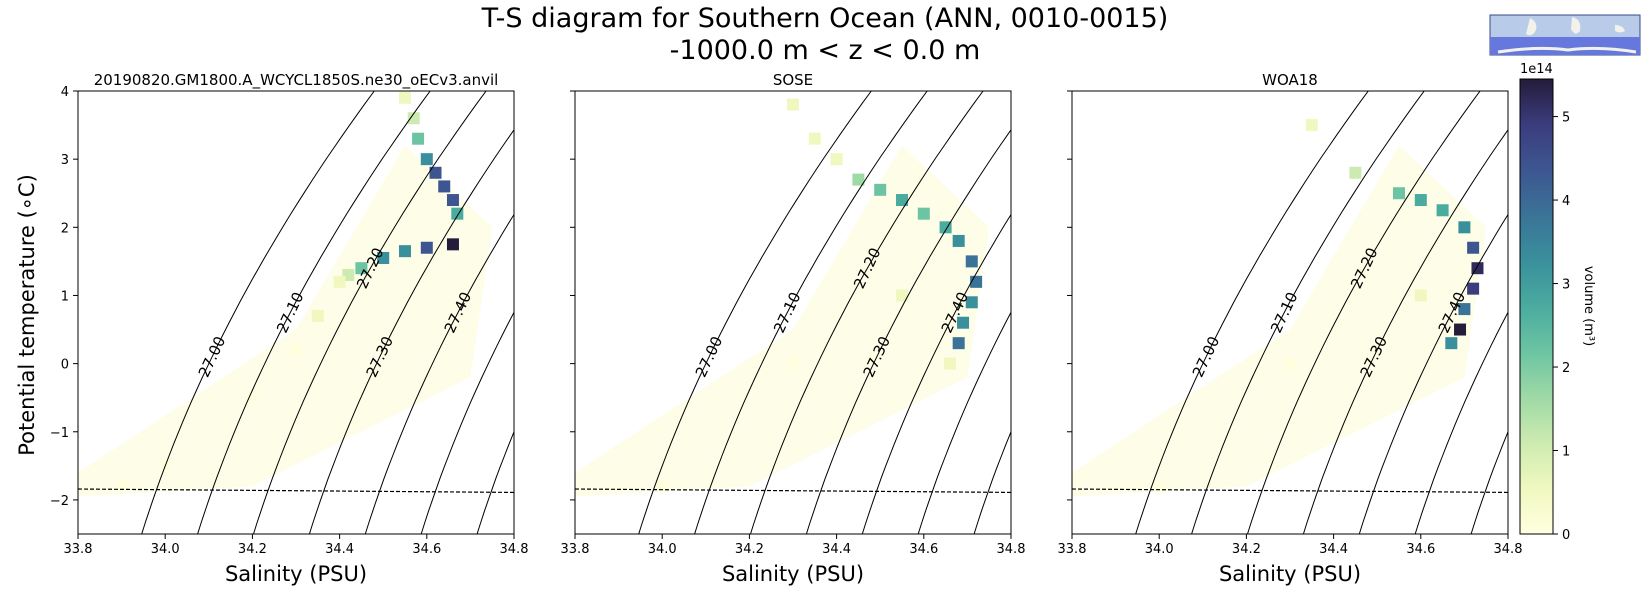  I want to click on colorbar-tick-label: 5, so click(1566, 118).